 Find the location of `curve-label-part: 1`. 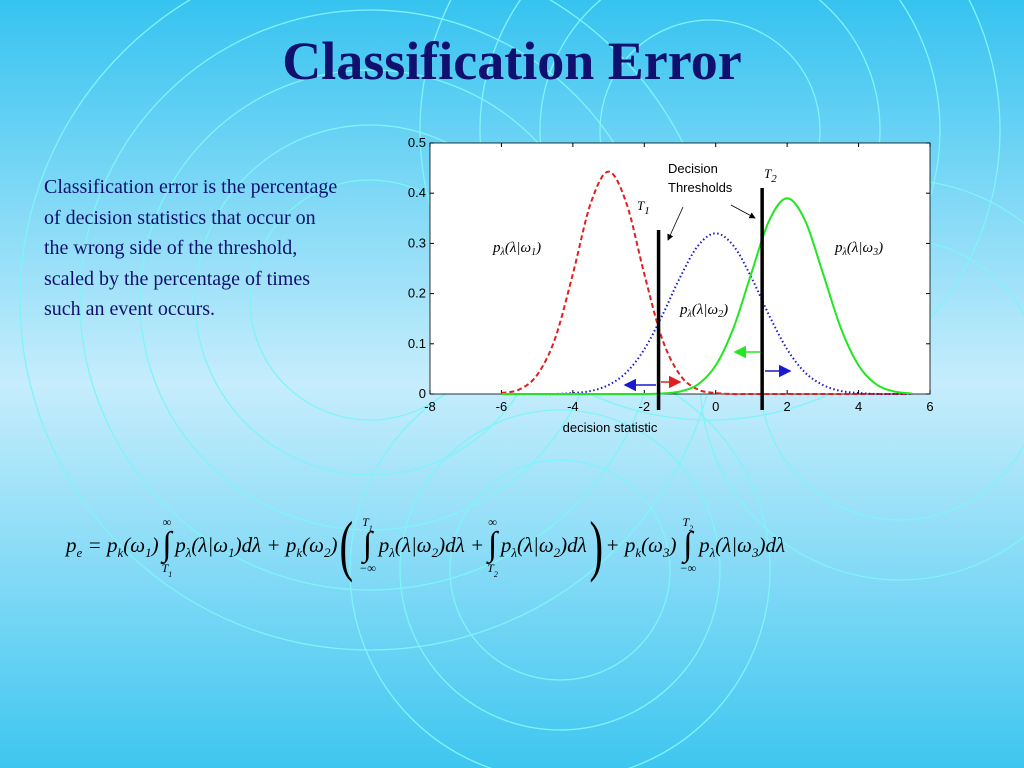

curve-label-part: 1 is located at coordinates (533, 252).